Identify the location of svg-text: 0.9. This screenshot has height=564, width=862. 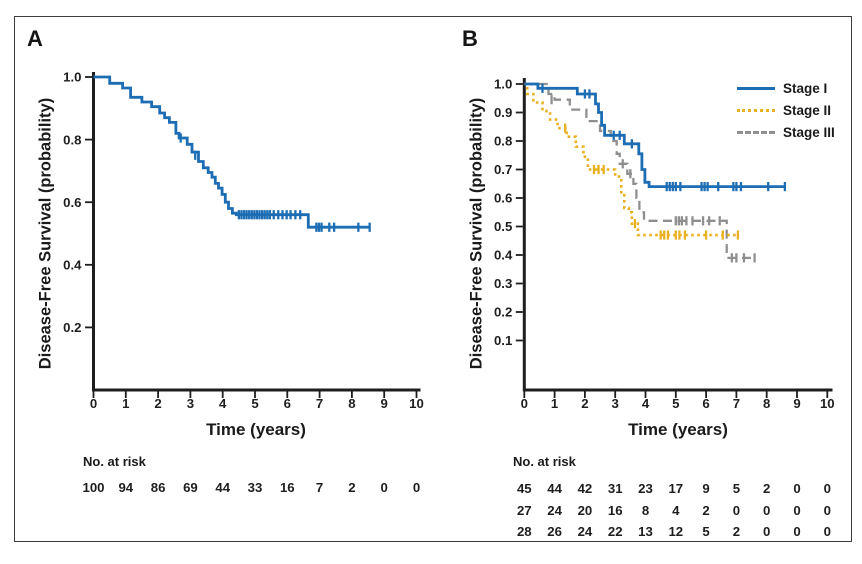
(503, 112).